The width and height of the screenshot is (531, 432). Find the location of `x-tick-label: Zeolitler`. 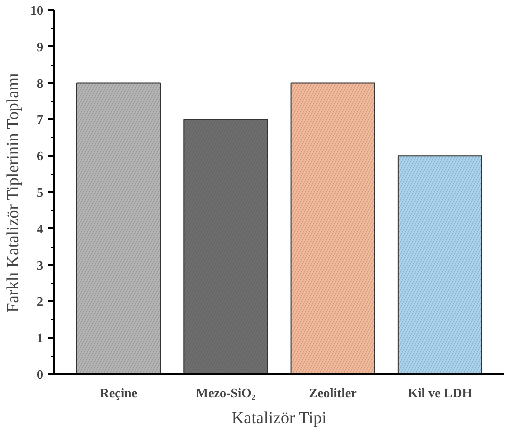

x-tick-label: Zeolitler is located at coordinates (333, 393).